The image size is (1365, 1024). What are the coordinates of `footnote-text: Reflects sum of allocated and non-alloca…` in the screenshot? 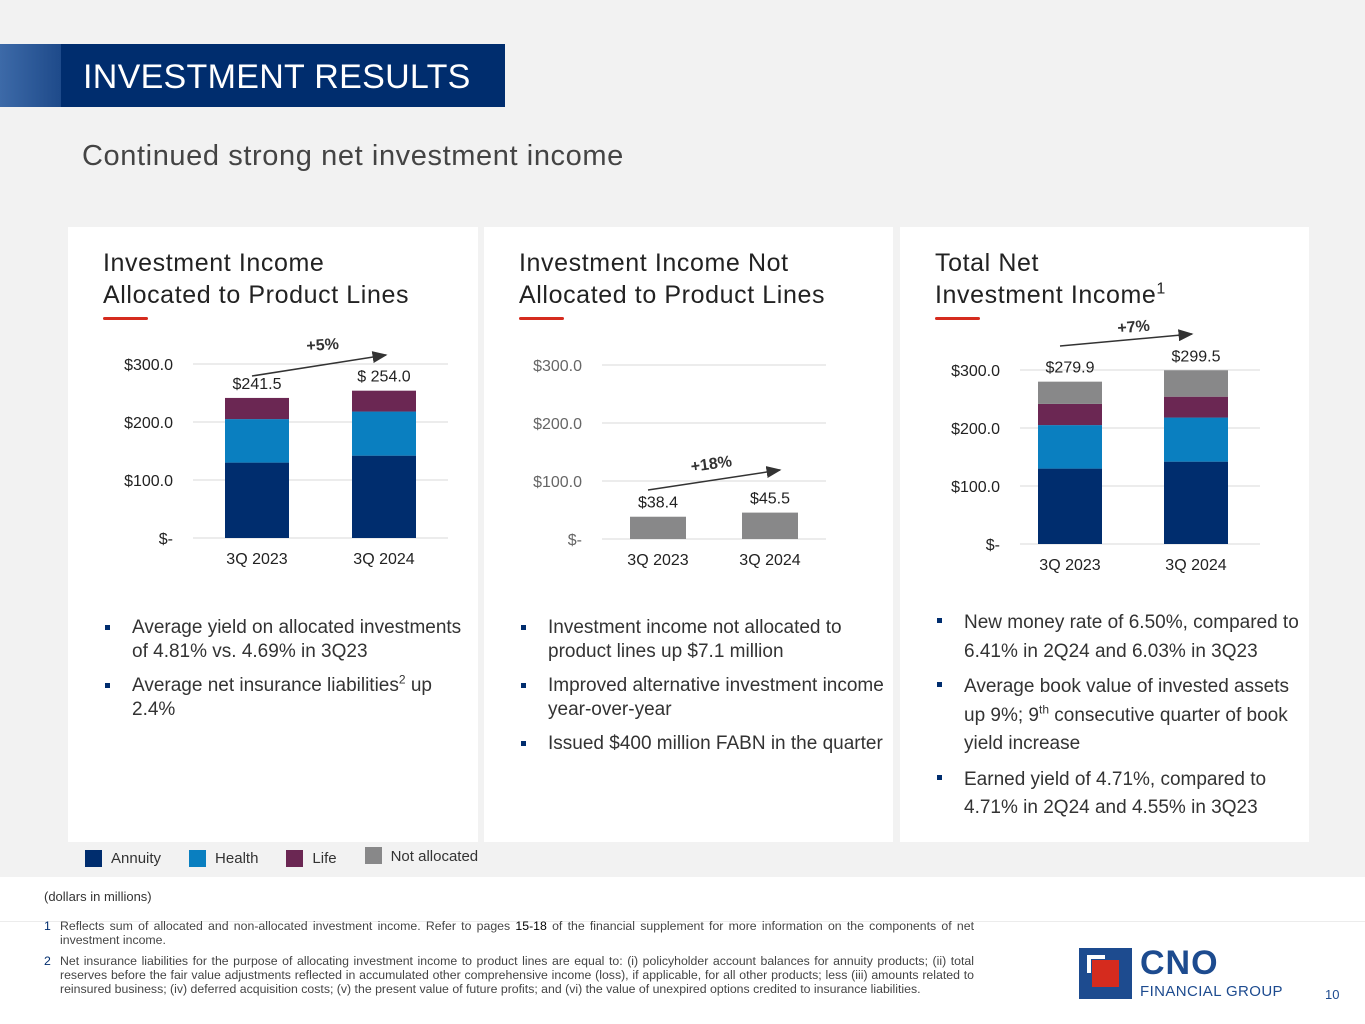 It's located at (517, 933).